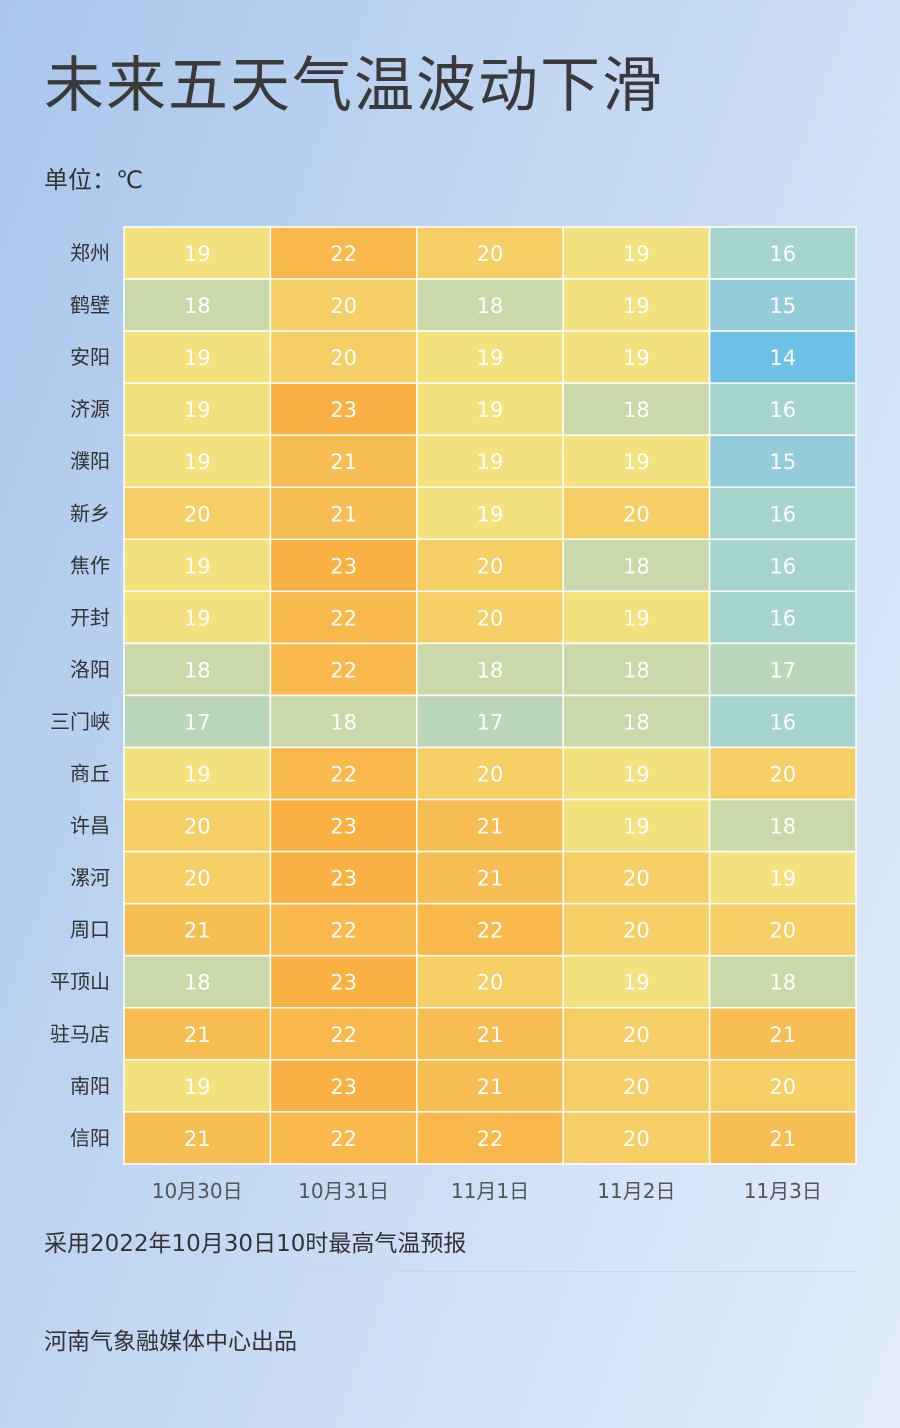 The width and height of the screenshot is (900, 1428). Describe the element at coordinates (80, 982) in the screenshot. I see `row-label: 平顶山` at that location.